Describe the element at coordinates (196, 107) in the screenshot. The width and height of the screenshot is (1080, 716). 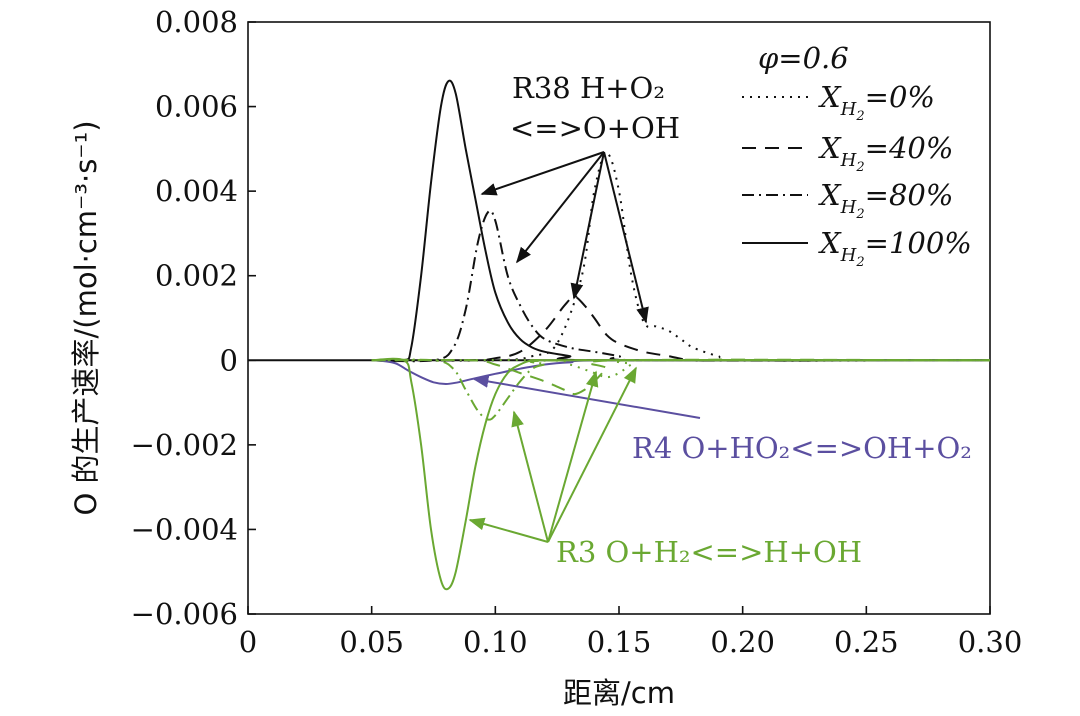
I see `y-tick-label: 0.006` at that location.